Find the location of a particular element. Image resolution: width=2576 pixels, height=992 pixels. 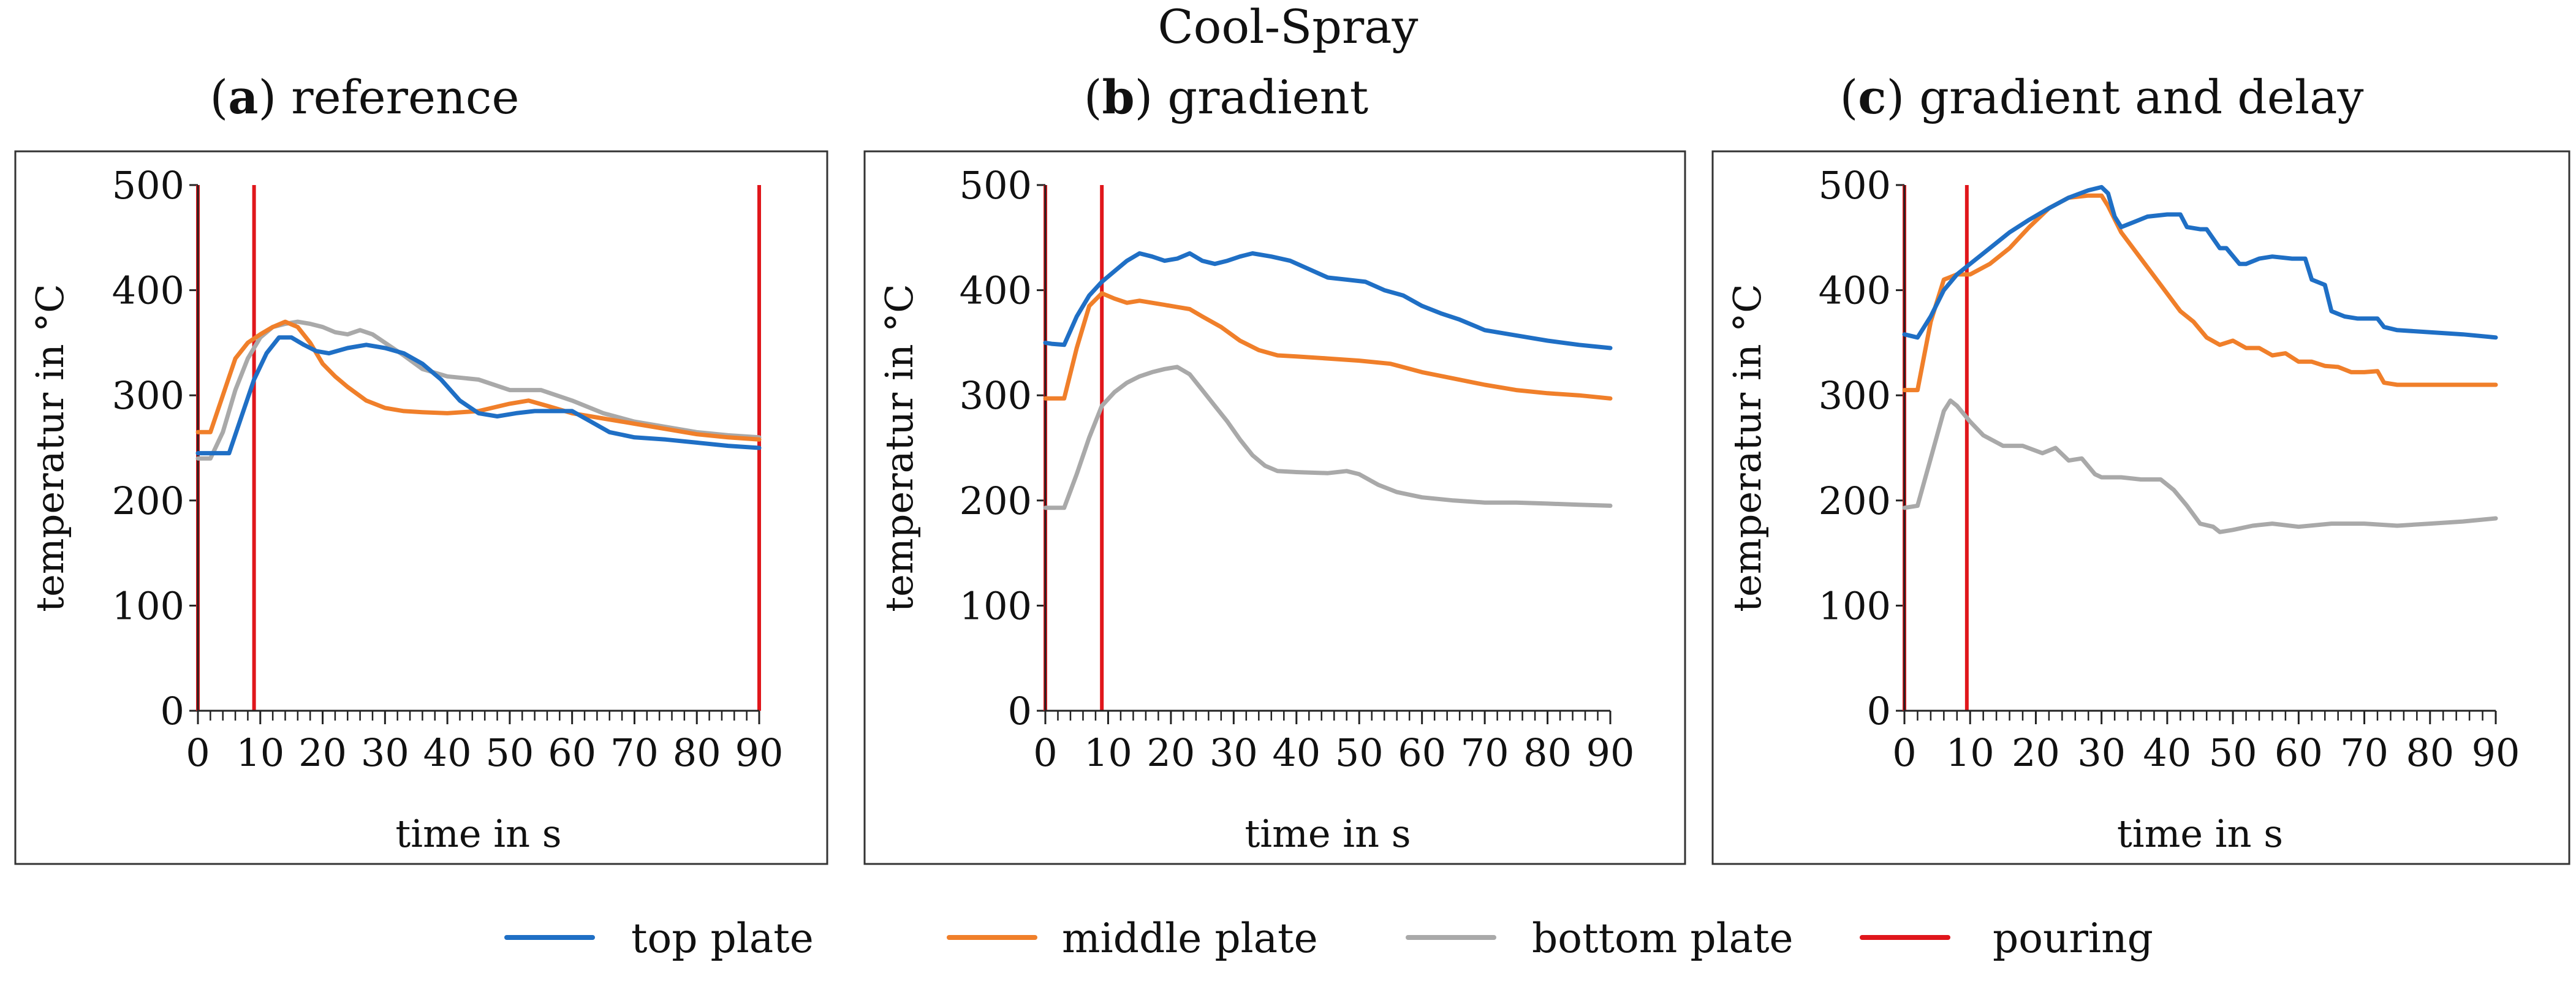

panel-letter: a is located at coordinates (243, 97).